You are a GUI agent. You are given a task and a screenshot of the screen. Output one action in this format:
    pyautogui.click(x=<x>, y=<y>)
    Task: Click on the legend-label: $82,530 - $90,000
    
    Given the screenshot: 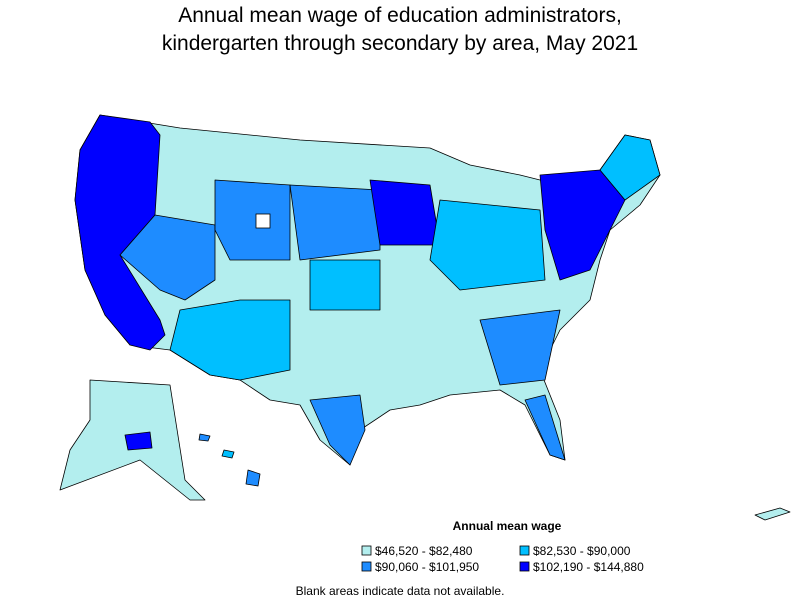 What is the action you would take?
    pyautogui.click(x=582, y=551)
    